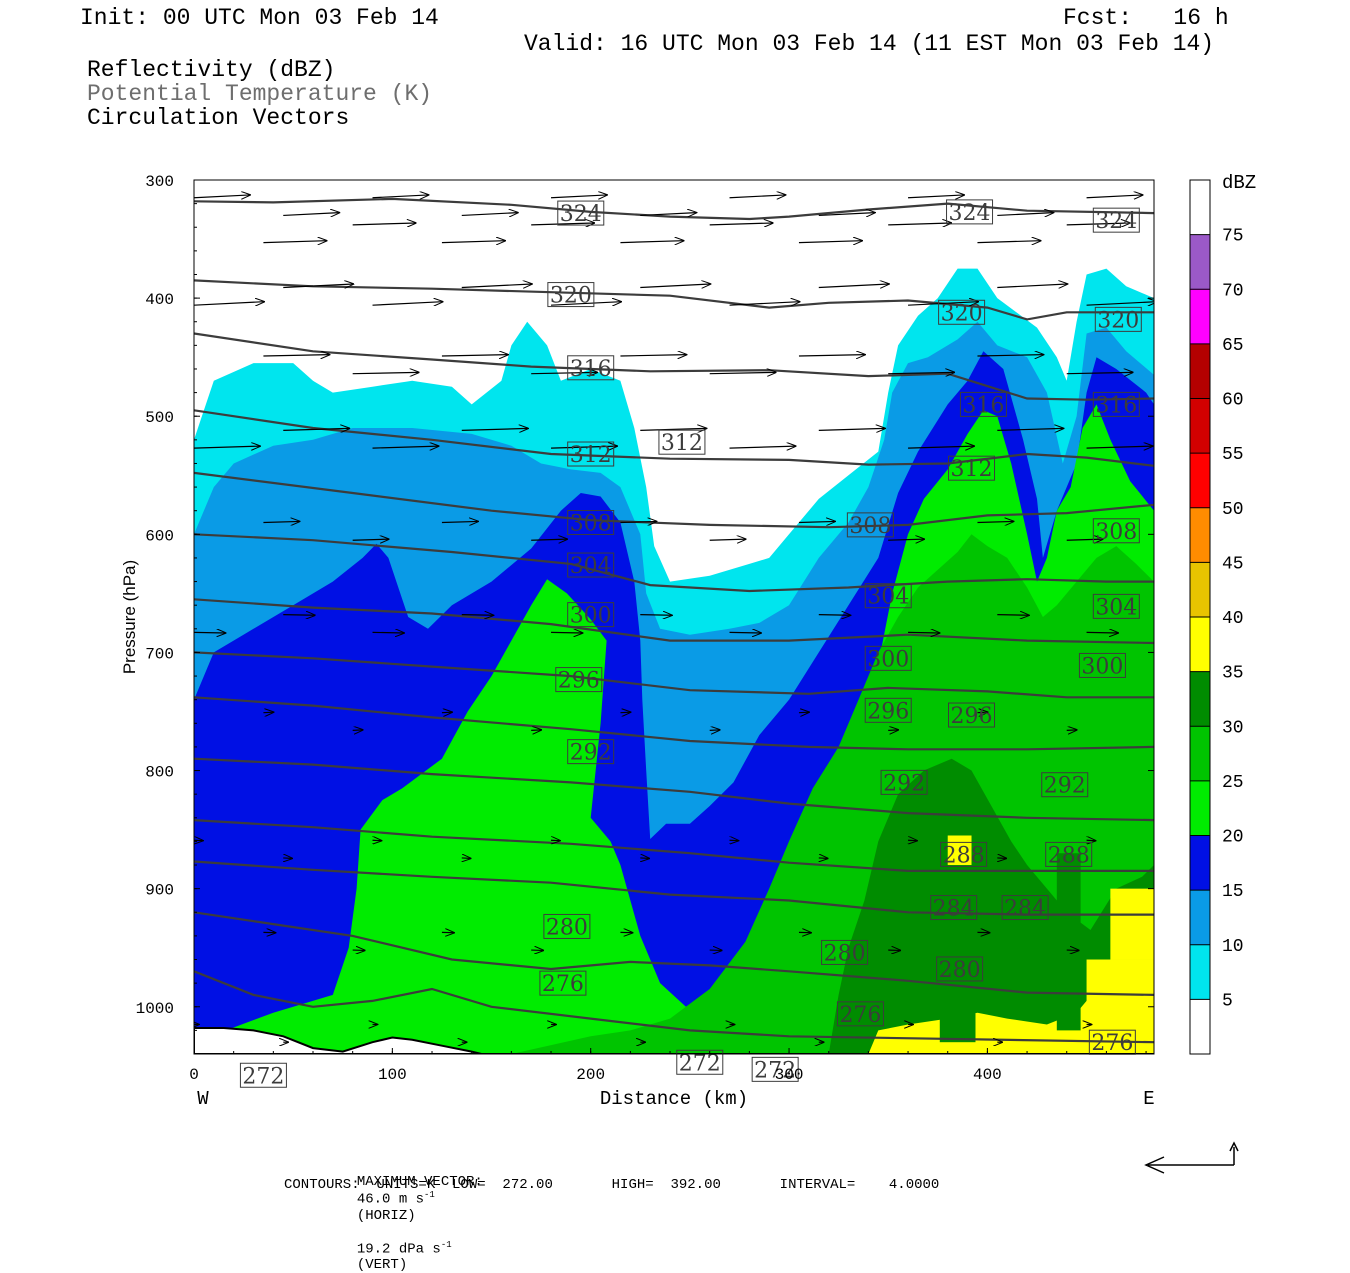  Describe the element at coordinates (1233, 346) in the screenshot. I see `colorbar-level-label: 65` at that location.